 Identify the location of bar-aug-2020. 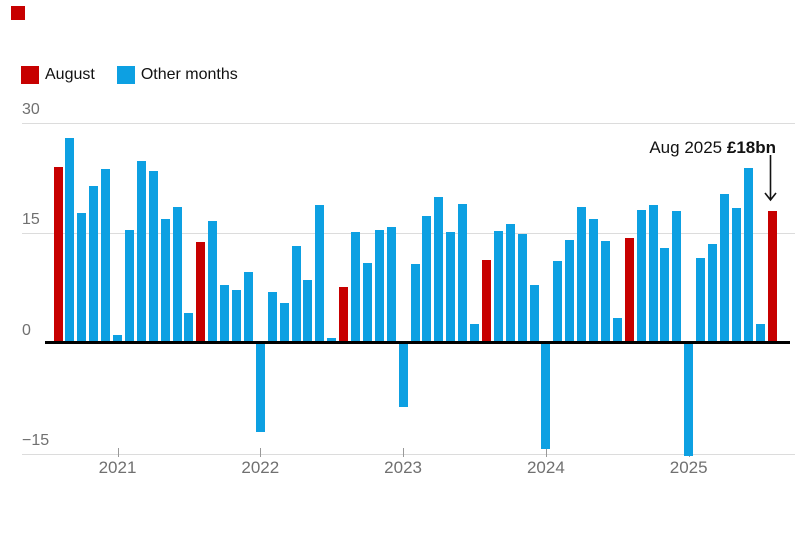
(58, 255).